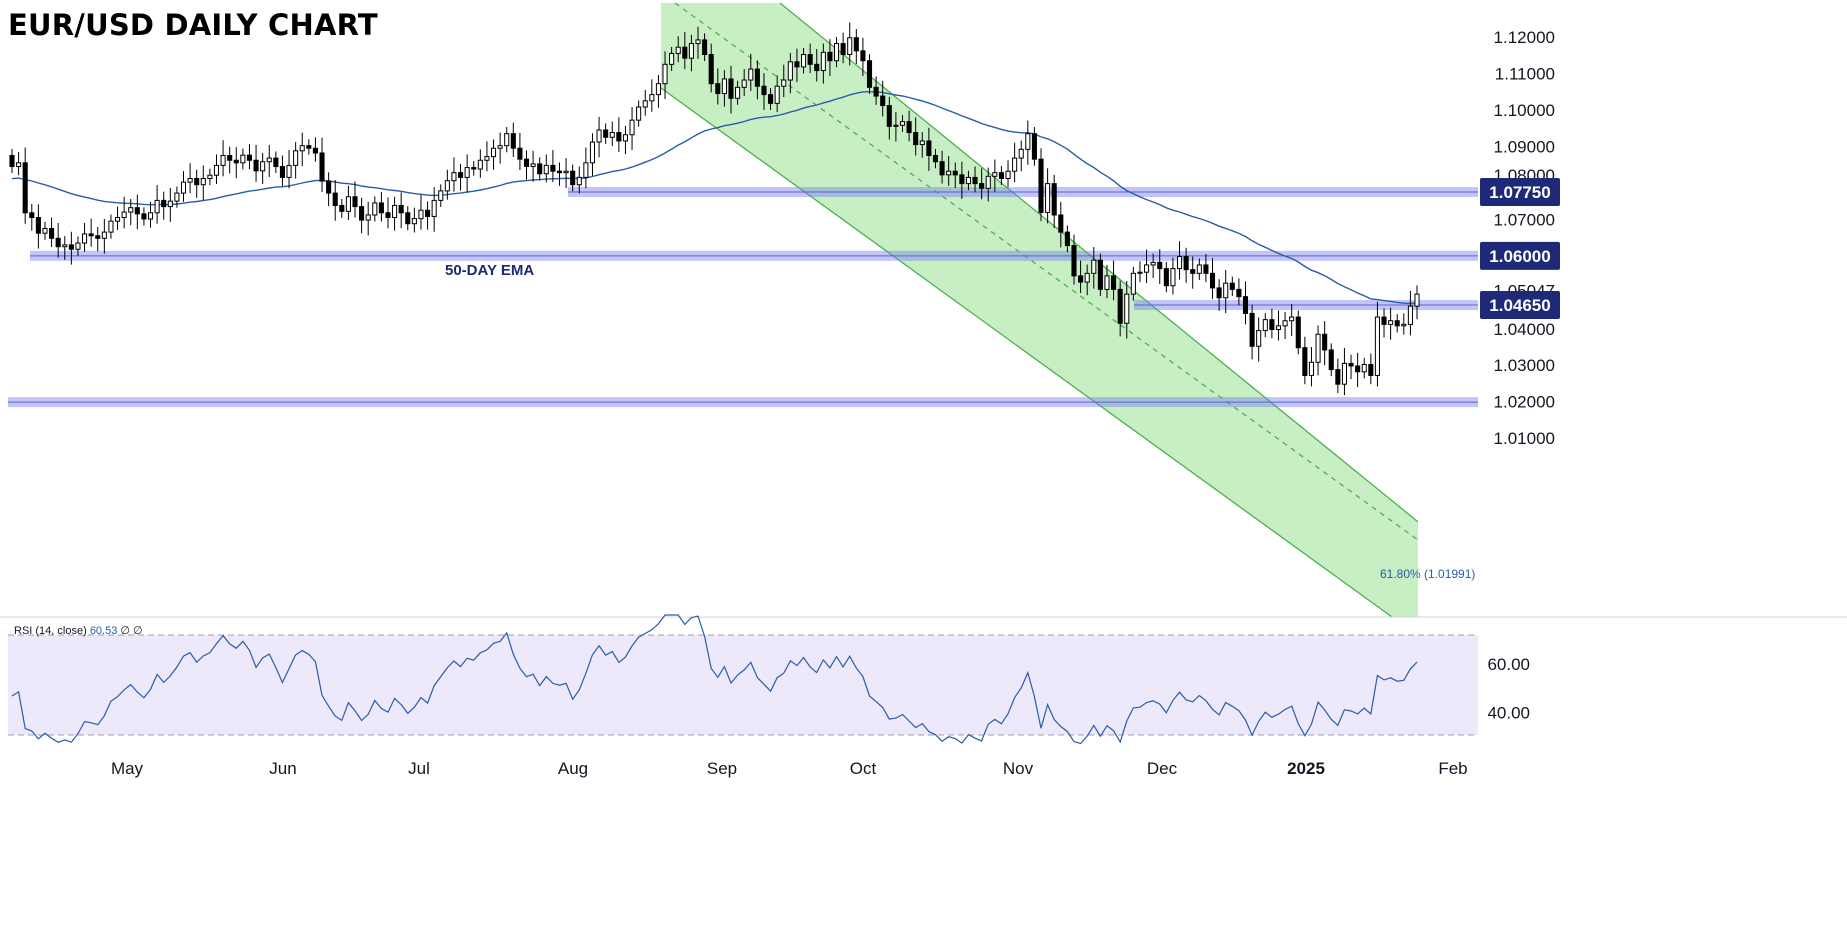 Image resolution: width=1847 pixels, height=930 pixels. I want to click on rsi-value: 60.53, so click(104, 631).